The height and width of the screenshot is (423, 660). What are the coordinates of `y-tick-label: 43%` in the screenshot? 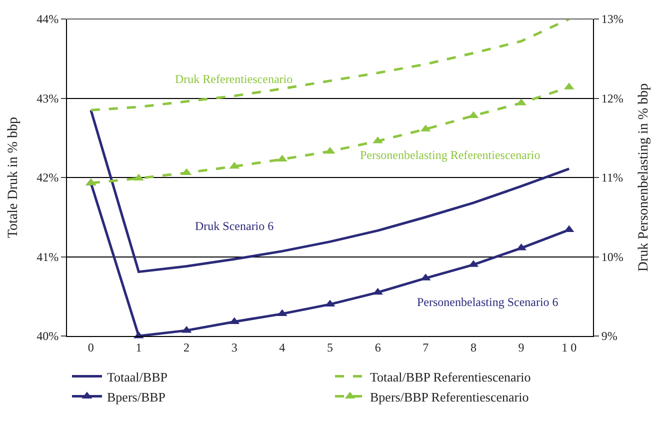 It's located at (47, 98).